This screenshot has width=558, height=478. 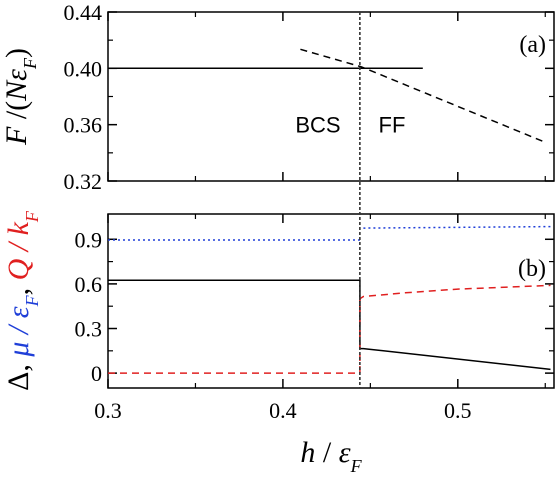 I want to click on x-tick-label: 0.4, so click(x=283, y=410).